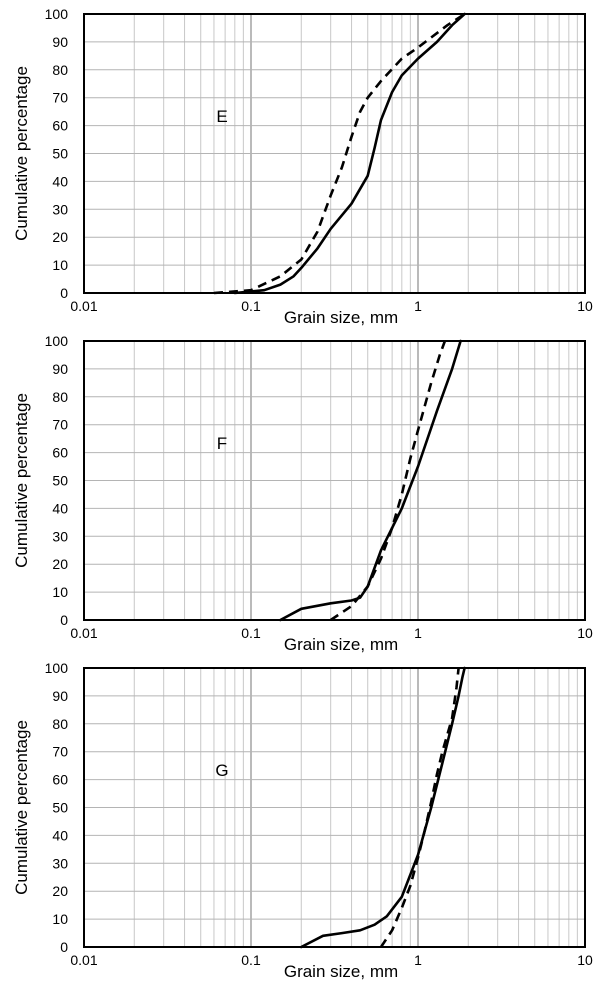  Describe the element at coordinates (221, 116) in the screenshot. I see `panel-letter: E` at that location.